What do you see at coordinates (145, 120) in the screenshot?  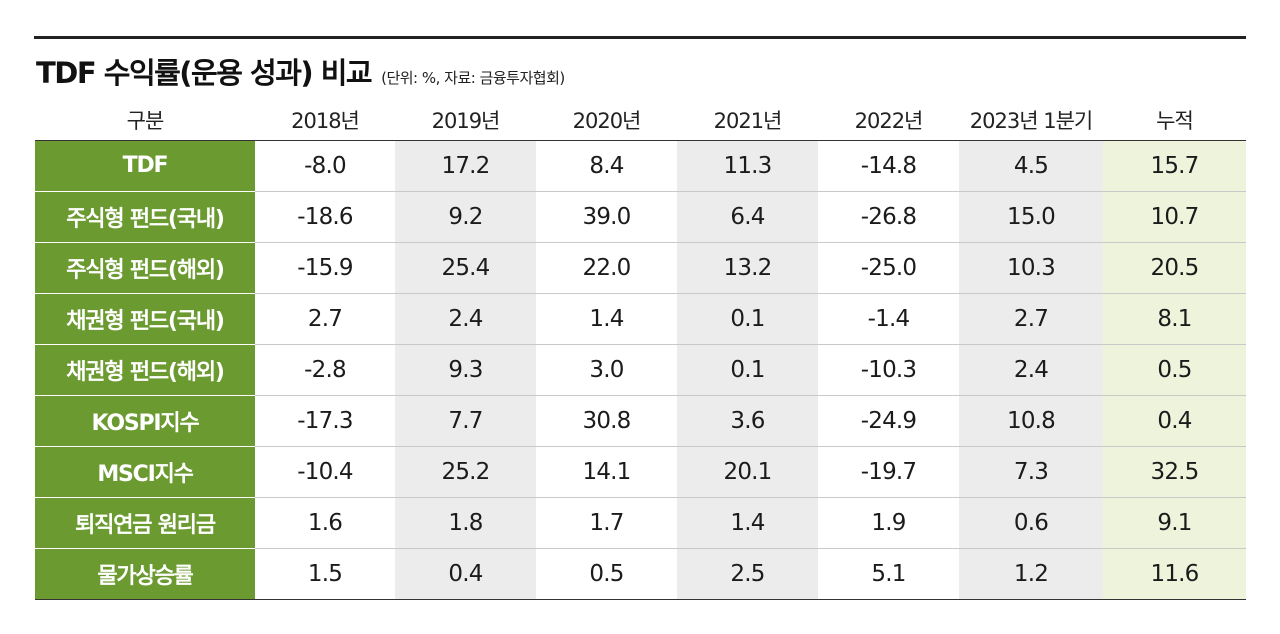 I see `corner-header: 구분` at bounding box center [145, 120].